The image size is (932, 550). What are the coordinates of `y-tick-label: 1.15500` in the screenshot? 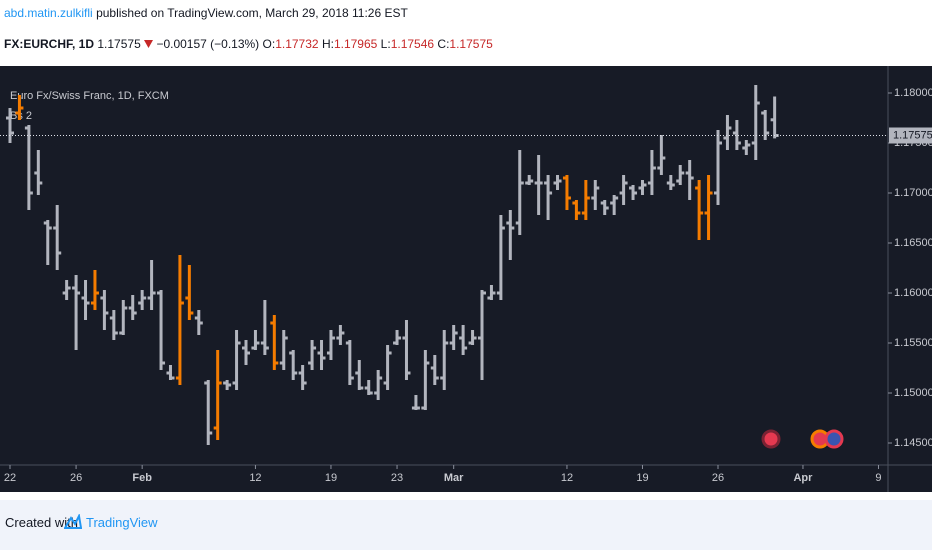 It's located at (913, 343).